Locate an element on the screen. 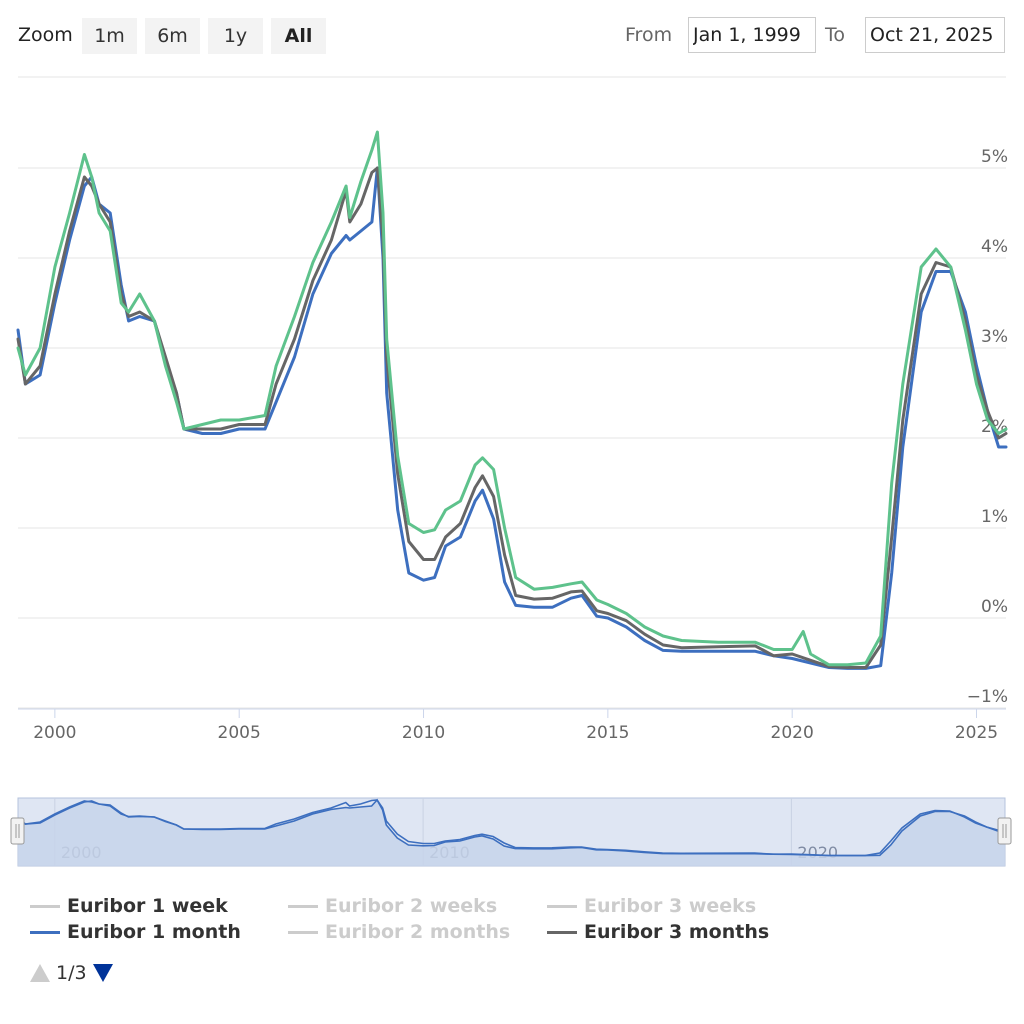 This screenshot has width=1024, height=1024. y-tick-label: 4% is located at coordinates (994, 247).